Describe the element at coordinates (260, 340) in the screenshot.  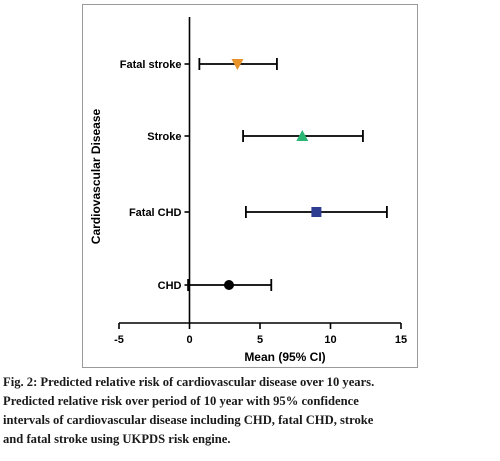
I see `x-tick-label: 5` at that location.